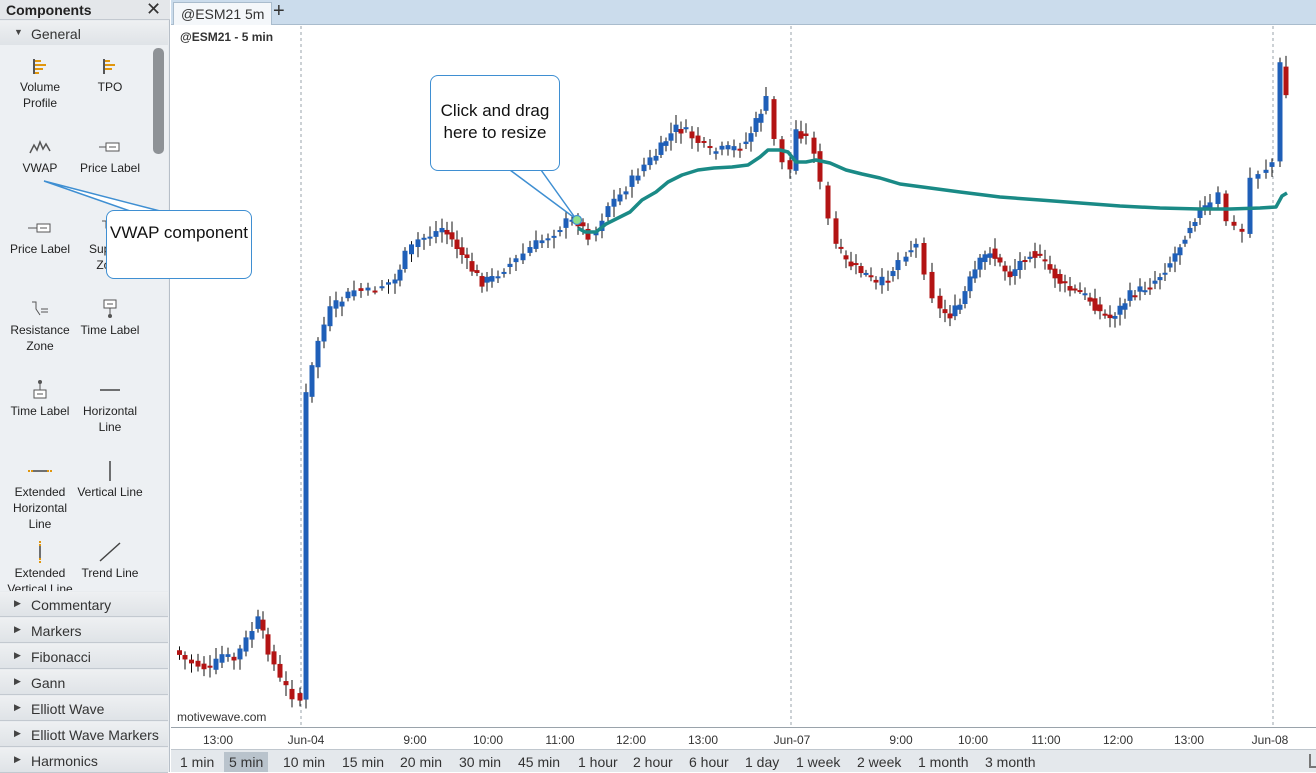 The height and width of the screenshot is (773, 1316). Describe the element at coordinates (304, 762) in the screenshot. I see `period-10-min: 10 min` at that location.